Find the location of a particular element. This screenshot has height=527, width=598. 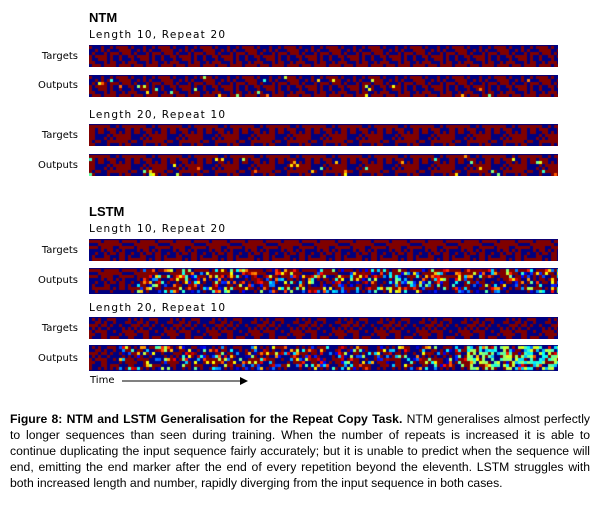

ntm-condition-1: Length 10, Repeat 20 is located at coordinates (158, 35).